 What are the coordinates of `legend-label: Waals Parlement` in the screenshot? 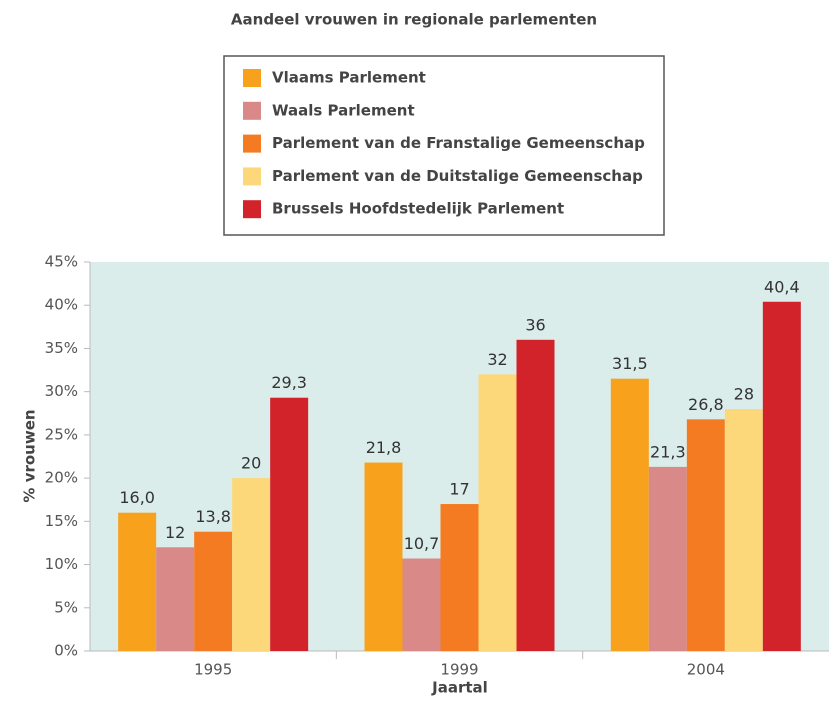 It's located at (343, 110).